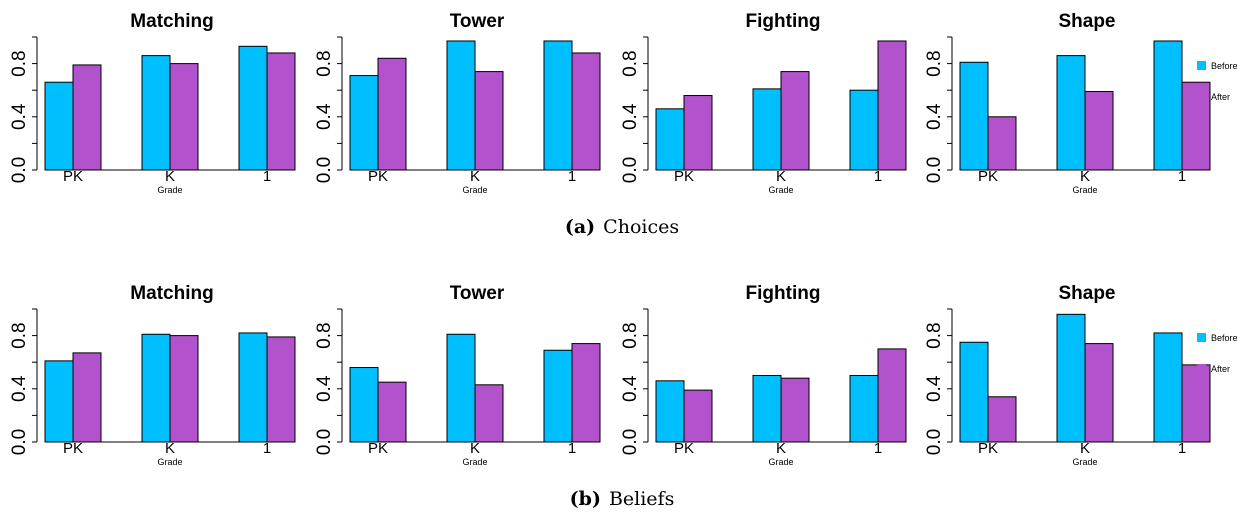 This screenshot has height=512, width=1245. I want to click on chart-panel: Fighting 0.0 0.4 0.8 PK K 1 Grade, so click(763, 375).